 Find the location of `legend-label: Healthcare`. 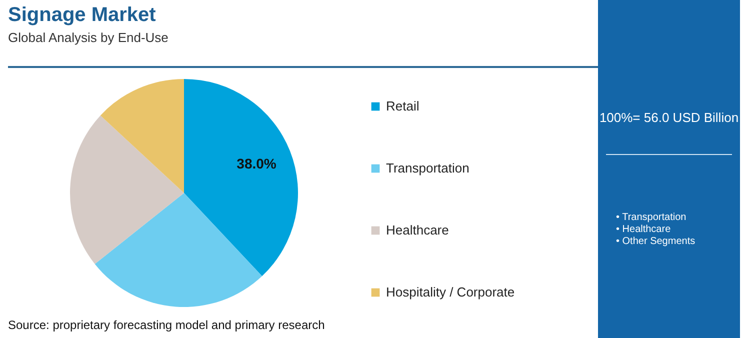

legend-label: Healthcare is located at coordinates (417, 230).